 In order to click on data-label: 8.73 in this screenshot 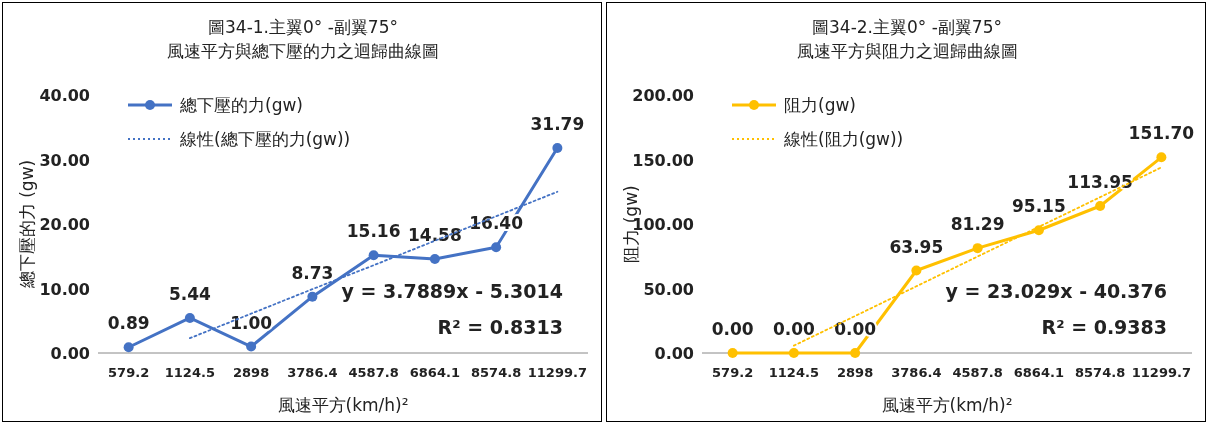, I will do `click(312, 272)`.